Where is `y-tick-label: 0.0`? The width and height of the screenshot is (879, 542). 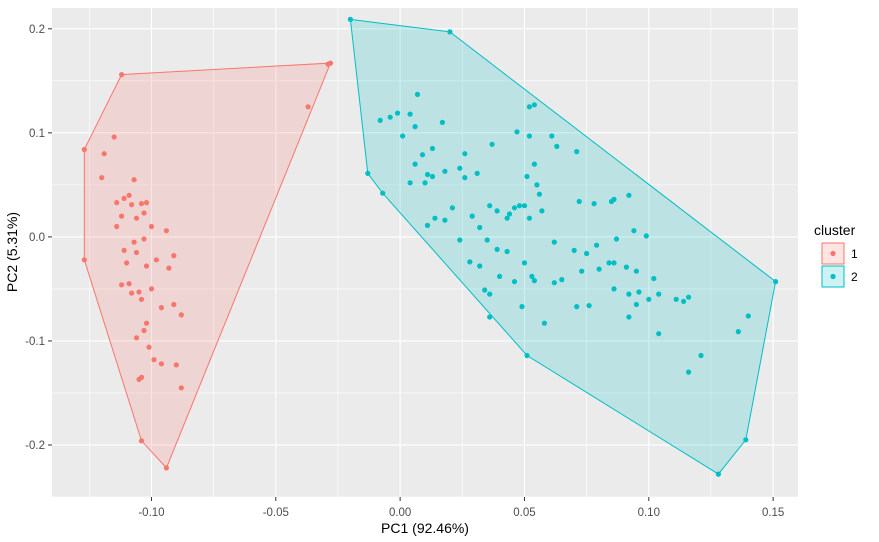
y-tick-label: 0.0 is located at coordinates (37, 238).